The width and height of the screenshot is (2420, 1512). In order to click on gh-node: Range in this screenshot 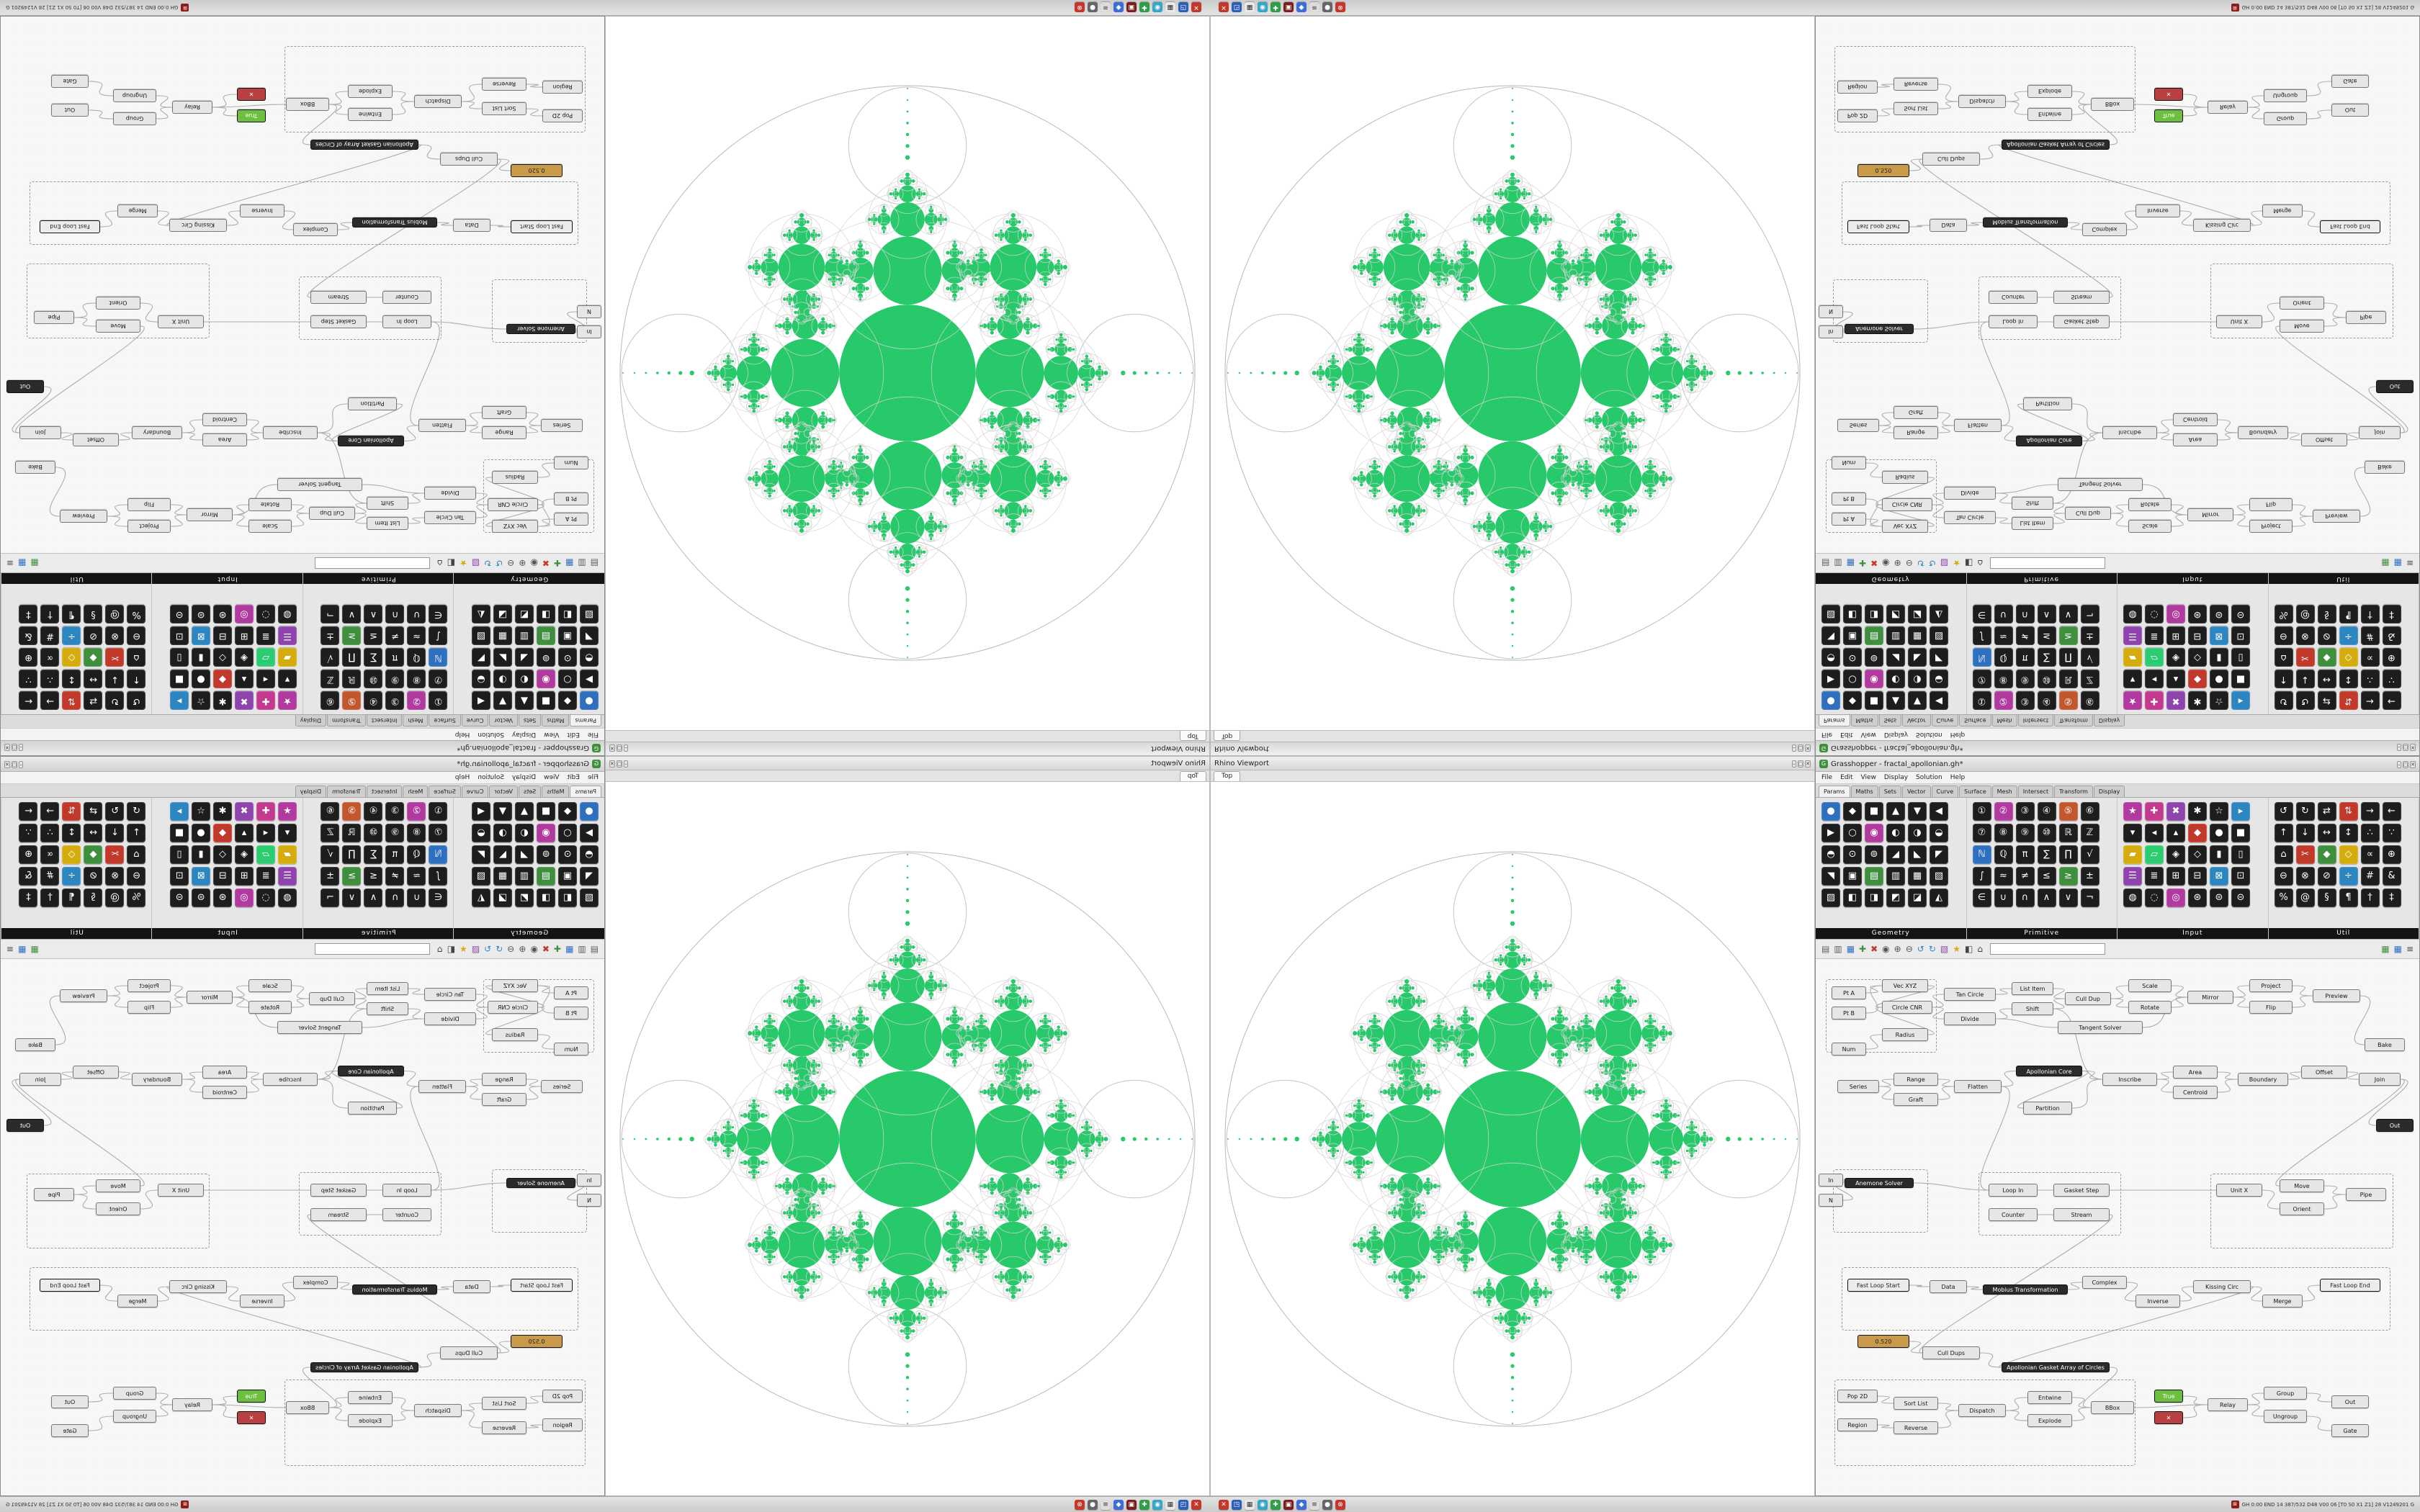, I will do `click(504, 1079)`.